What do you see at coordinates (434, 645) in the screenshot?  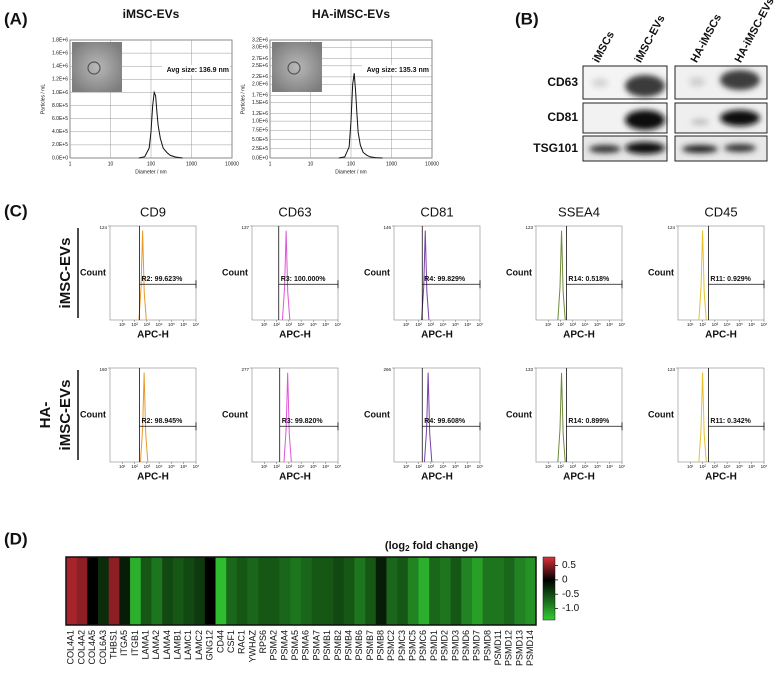 I see `gene-label: PSMD1` at bounding box center [434, 645].